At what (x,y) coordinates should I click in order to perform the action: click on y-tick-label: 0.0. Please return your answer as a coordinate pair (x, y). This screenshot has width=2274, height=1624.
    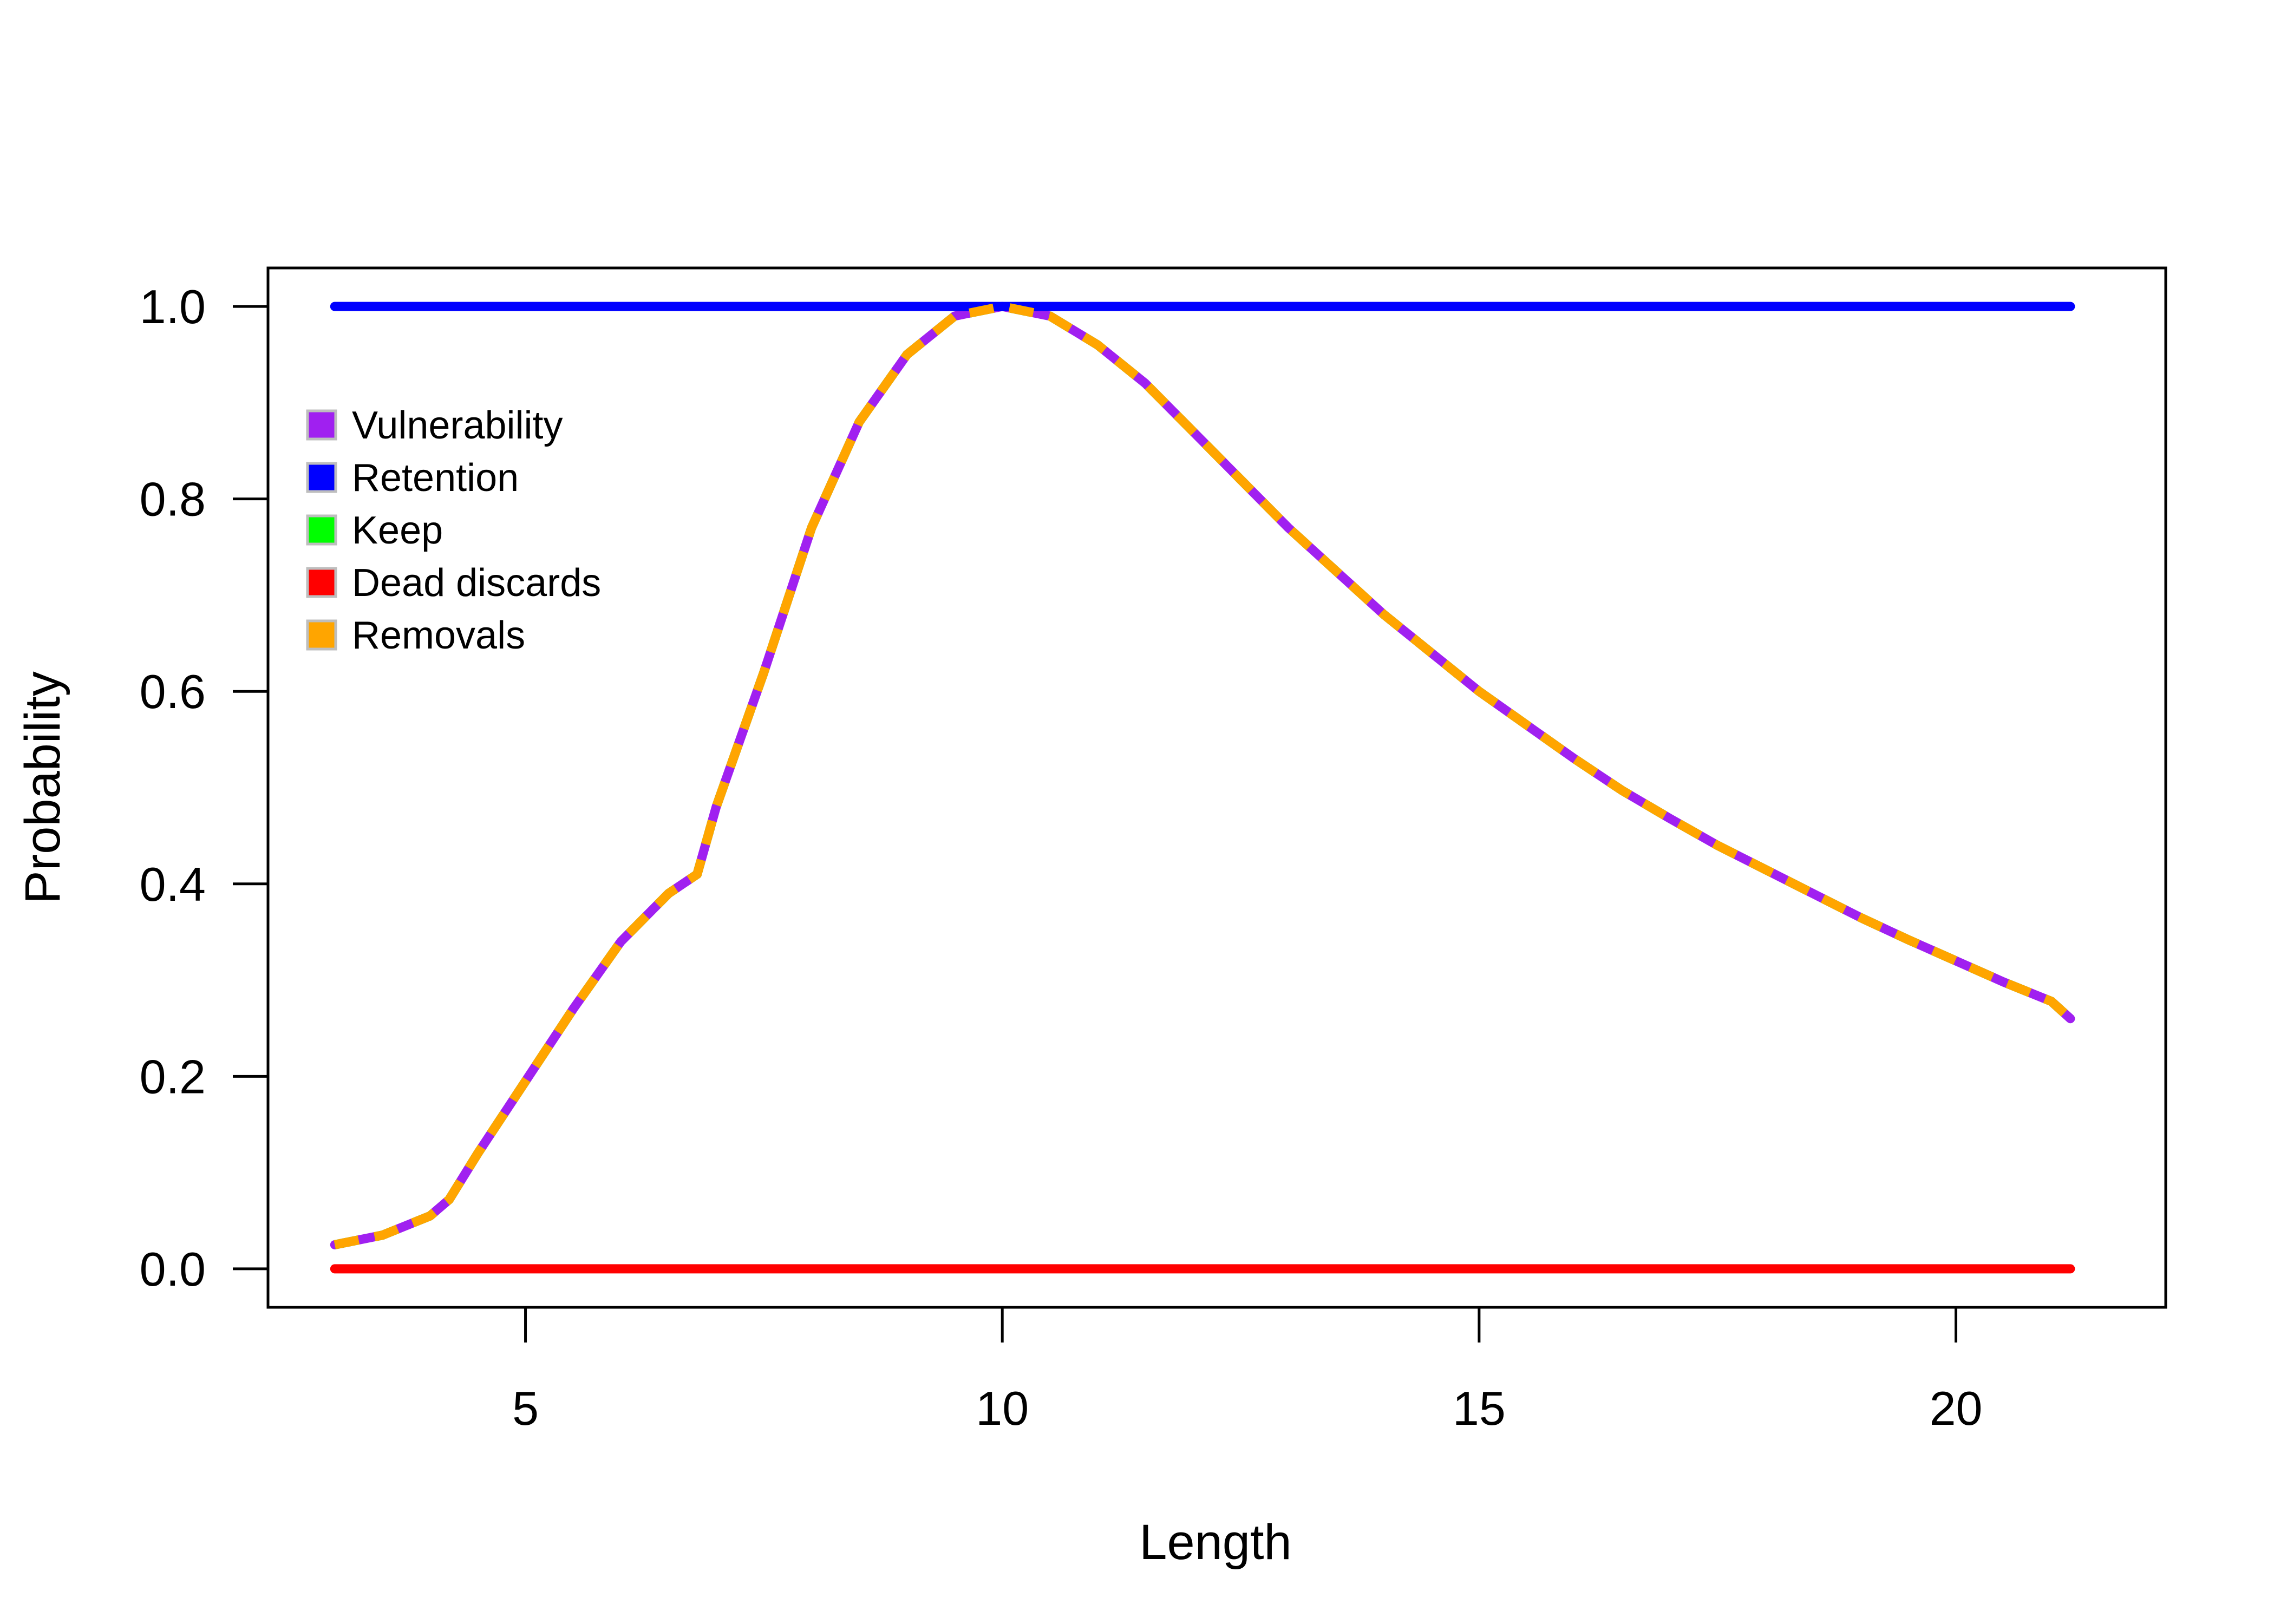
    Looking at the image, I should click on (173, 1269).